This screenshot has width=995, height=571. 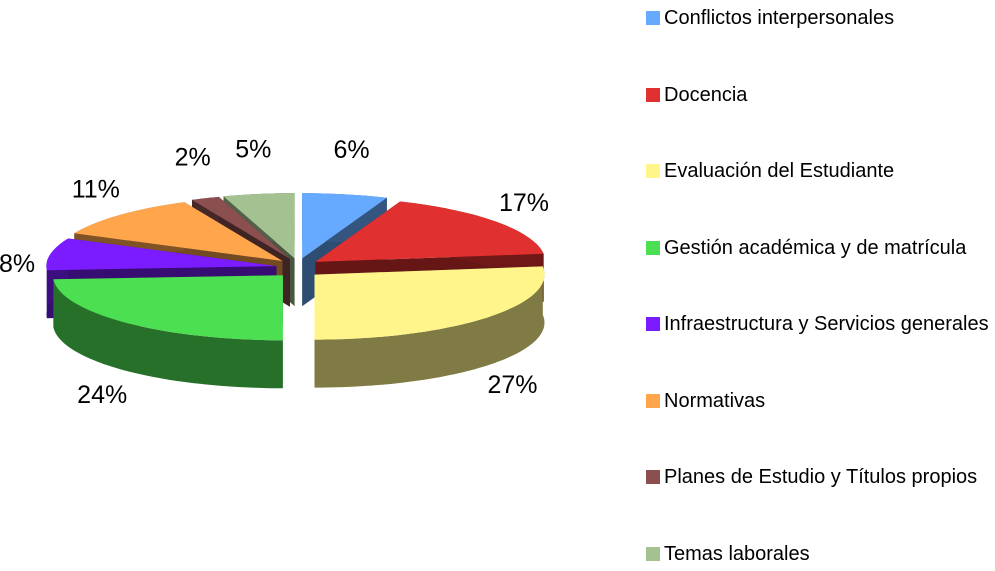 I want to click on data-label: 2%, so click(x=193, y=158).